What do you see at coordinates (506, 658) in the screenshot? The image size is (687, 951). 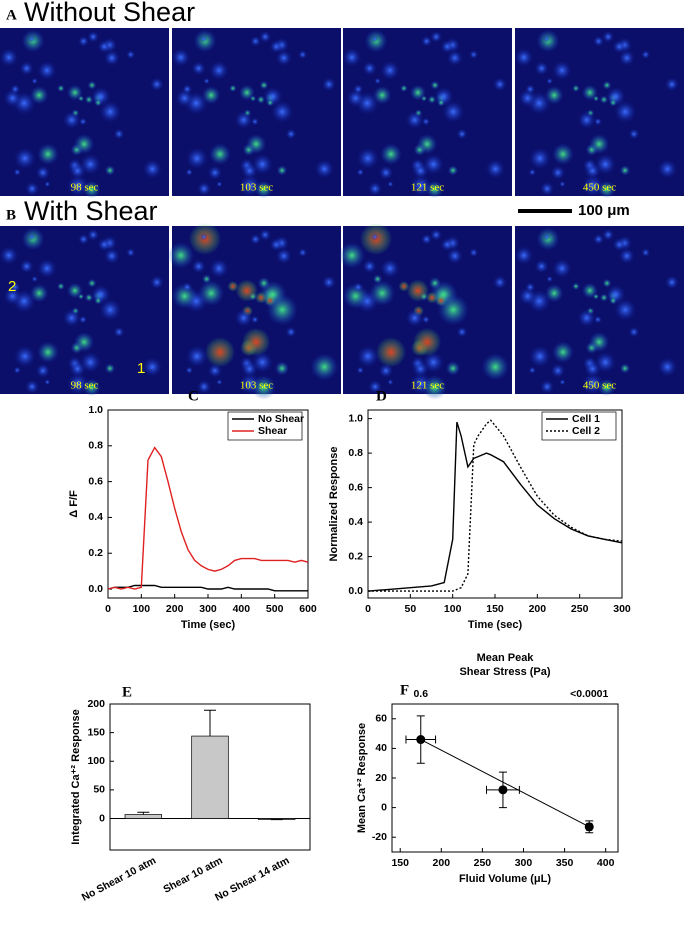 I see `top-axis-label: Mean Peak` at bounding box center [506, 658].